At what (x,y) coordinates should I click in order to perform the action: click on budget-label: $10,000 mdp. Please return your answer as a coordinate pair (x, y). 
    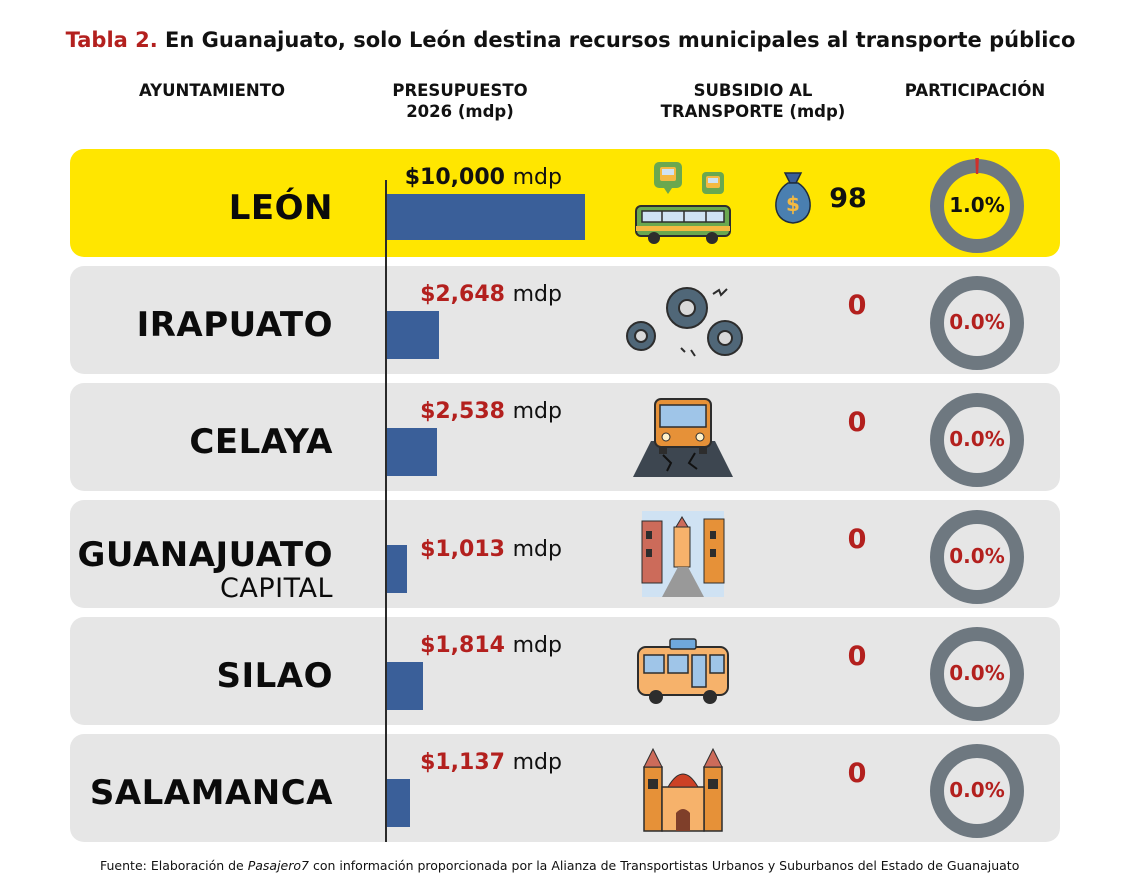
    Looking at the image, I should click on (483, 178).